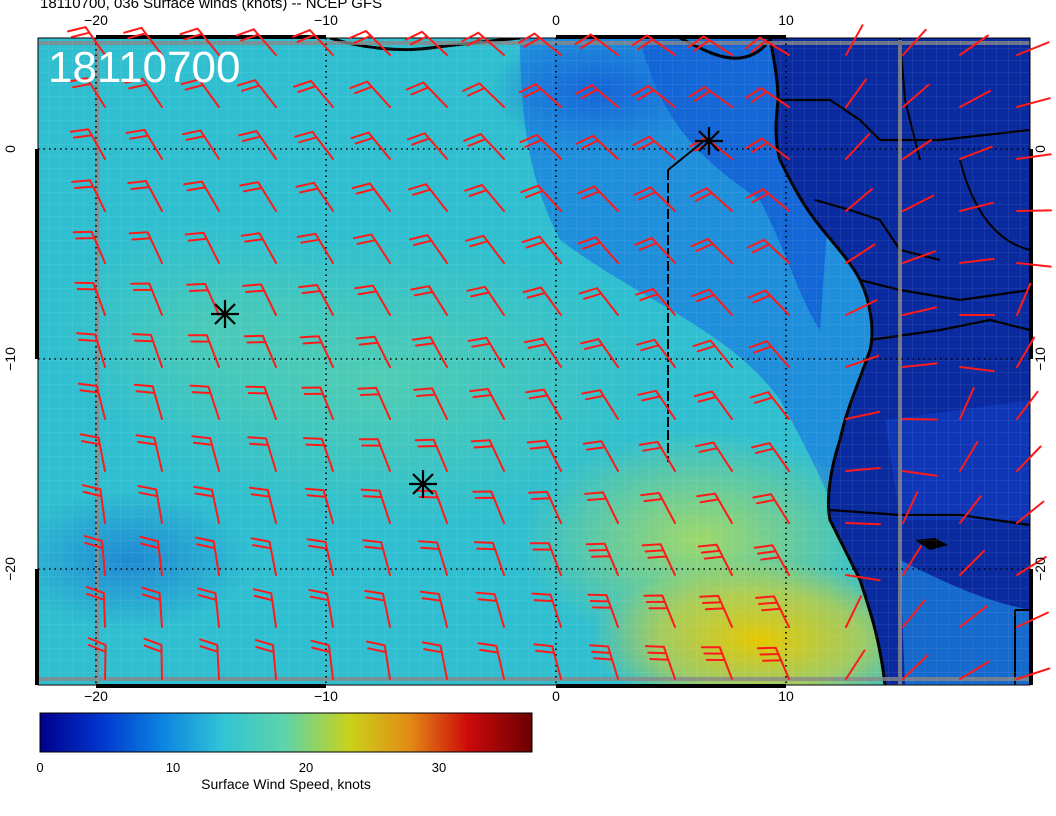 This screenshot has width=1056, height=816. Describe the element at coordinates (1040, 359) in the screenshot. I see `lat-label-right: −10` at that location.